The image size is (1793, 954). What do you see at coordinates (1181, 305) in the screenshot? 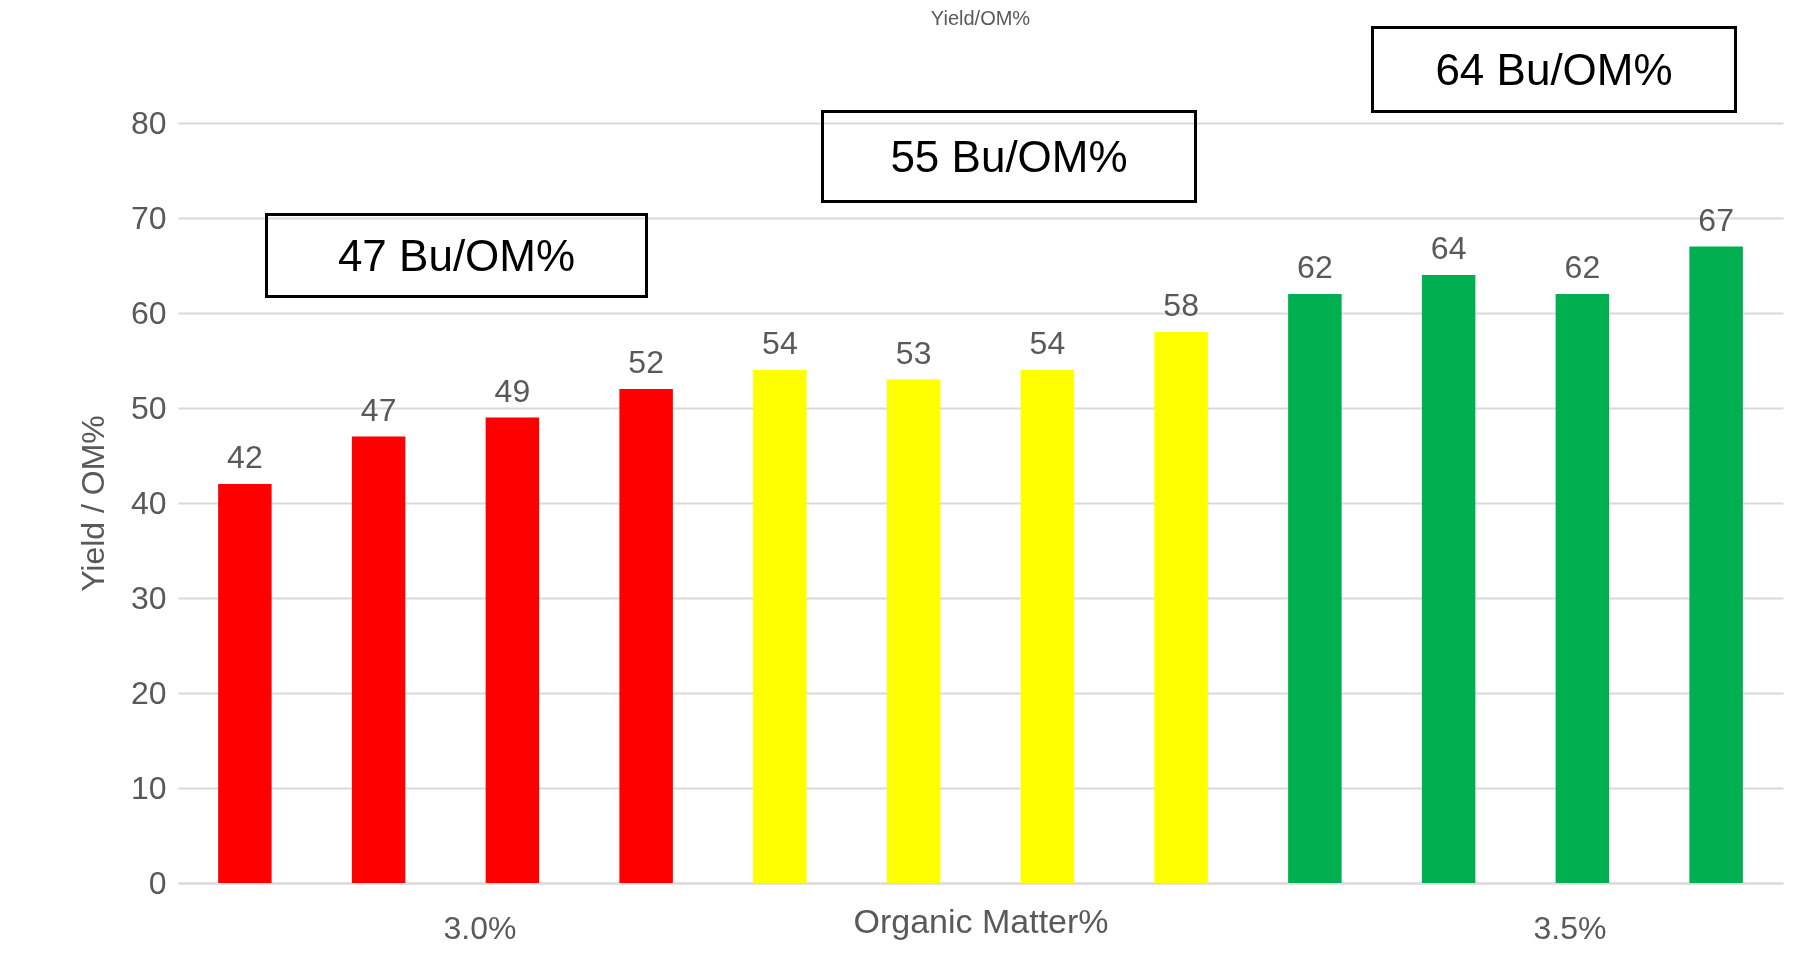
I see `data-label: 58` at bounding box center [1181, 305].